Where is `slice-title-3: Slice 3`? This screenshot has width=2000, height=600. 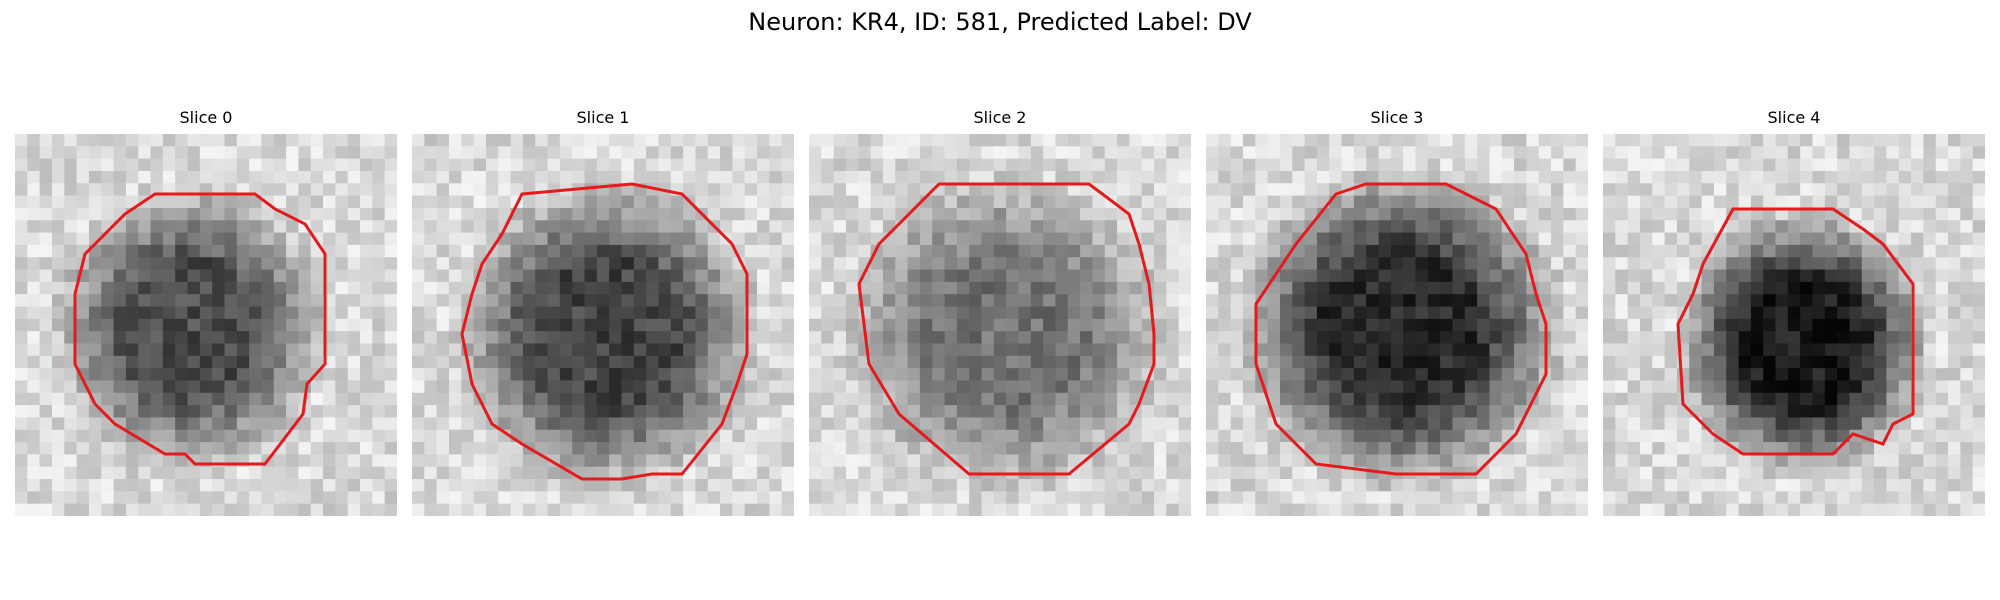
slice-title-3: Slice 3 is located at coordinates (1397, 117).